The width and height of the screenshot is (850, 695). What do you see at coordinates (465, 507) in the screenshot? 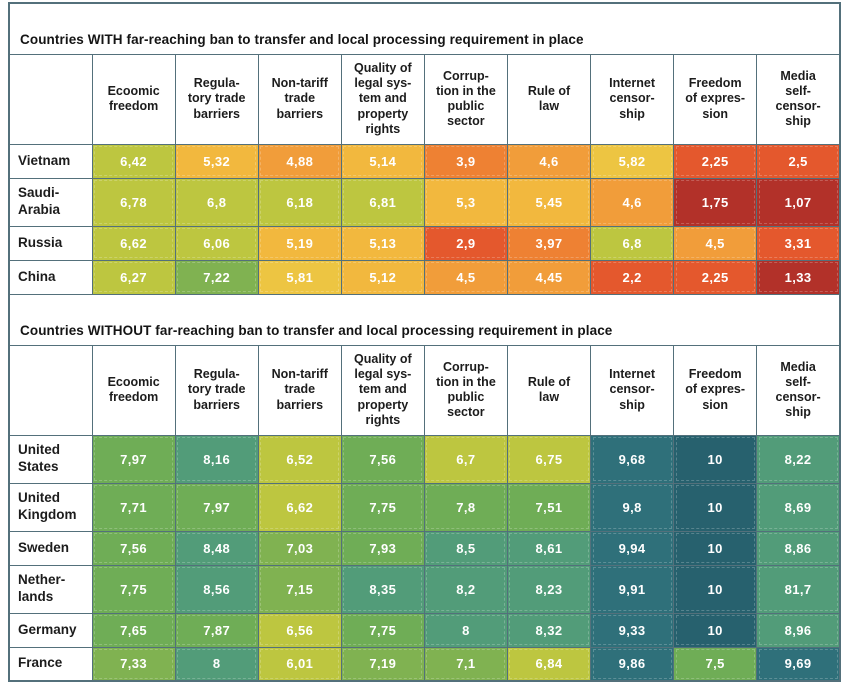
I see `value-cell: 7,8` at bounding box center [465, 507].